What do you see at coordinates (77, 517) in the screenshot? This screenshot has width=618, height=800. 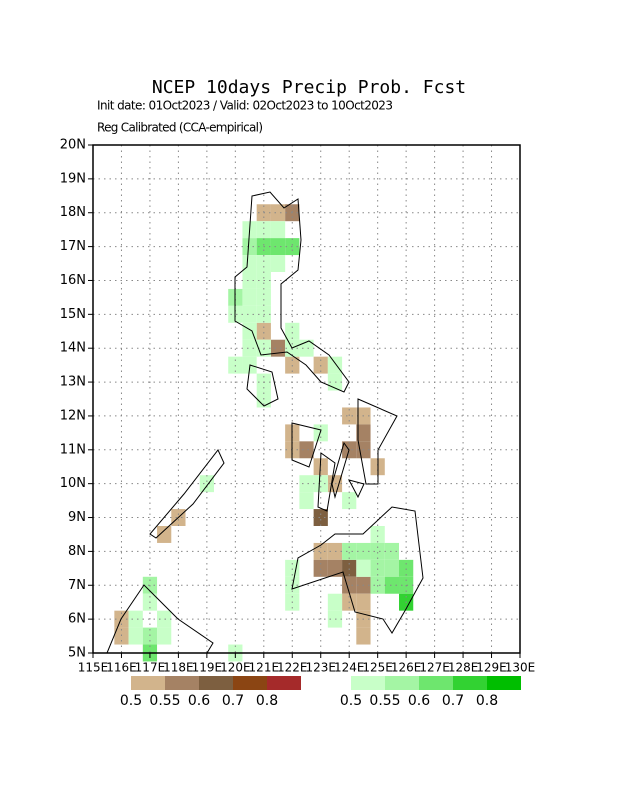 I see `y-tick-label: 9N` at bounding box center [77, 517].